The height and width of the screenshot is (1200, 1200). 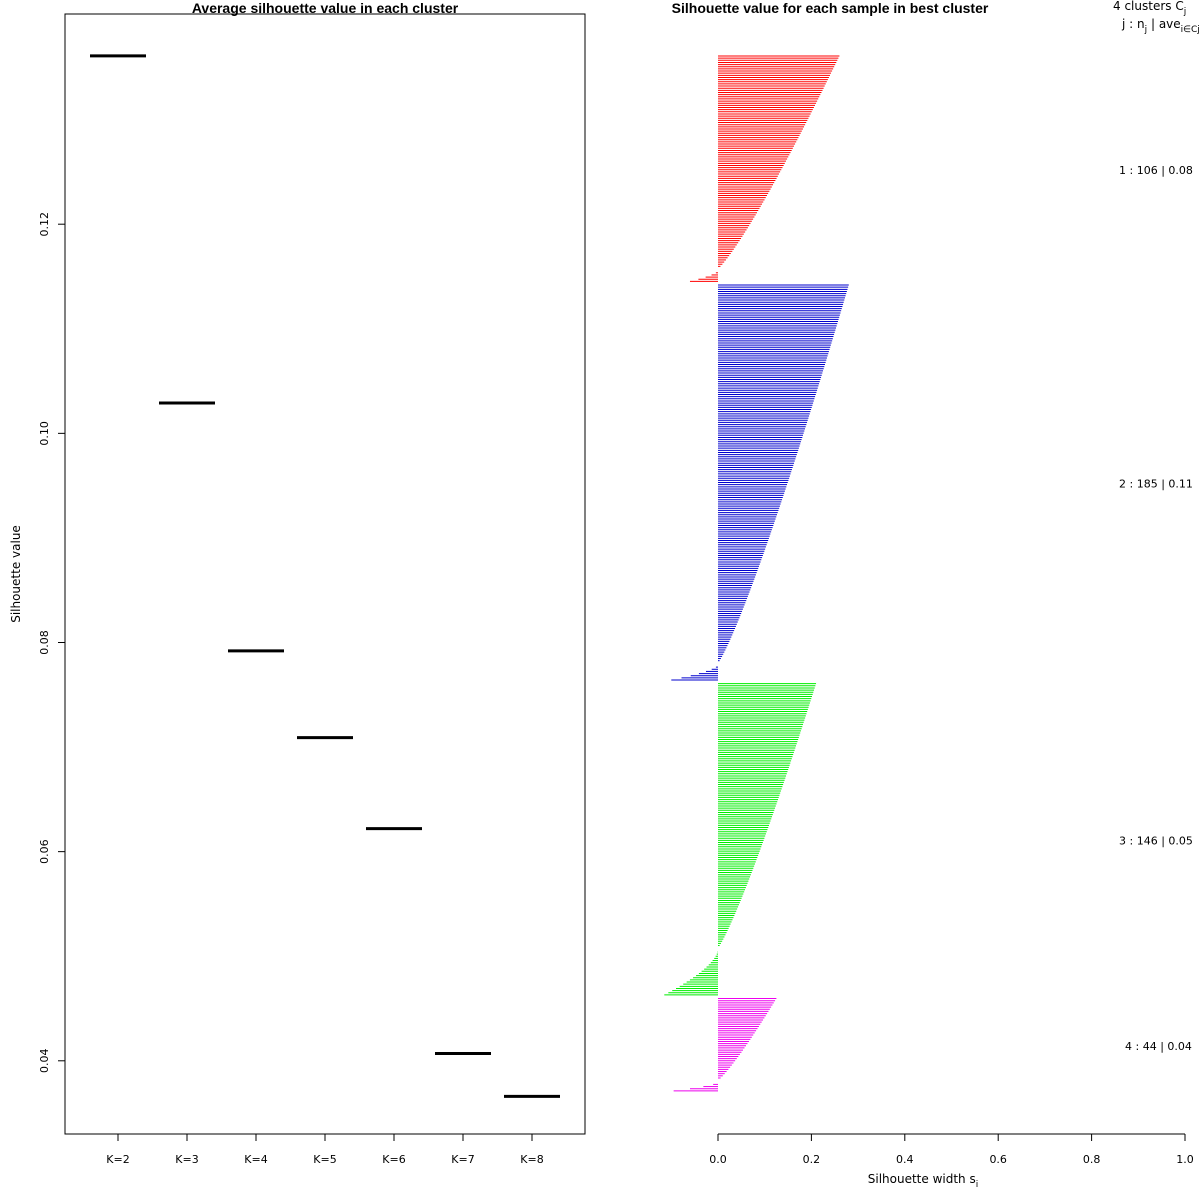 I want to click on right-x-tick-label: 0.2, so click(x=812, y=1159).